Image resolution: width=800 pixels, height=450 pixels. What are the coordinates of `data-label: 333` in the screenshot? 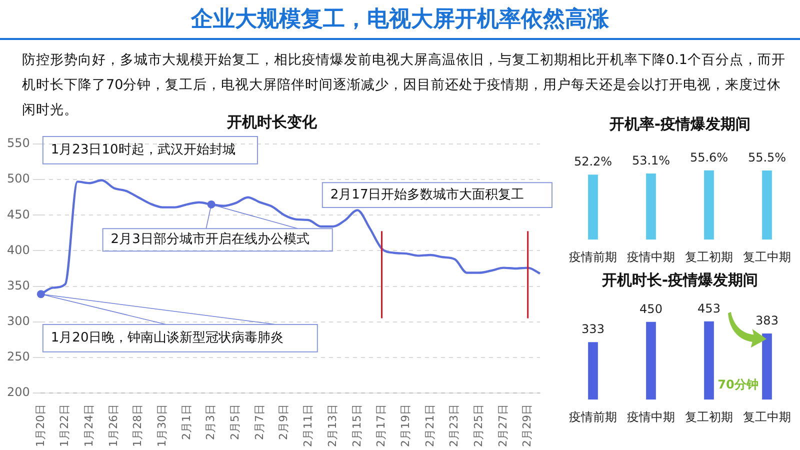 It's located at (593, 329).